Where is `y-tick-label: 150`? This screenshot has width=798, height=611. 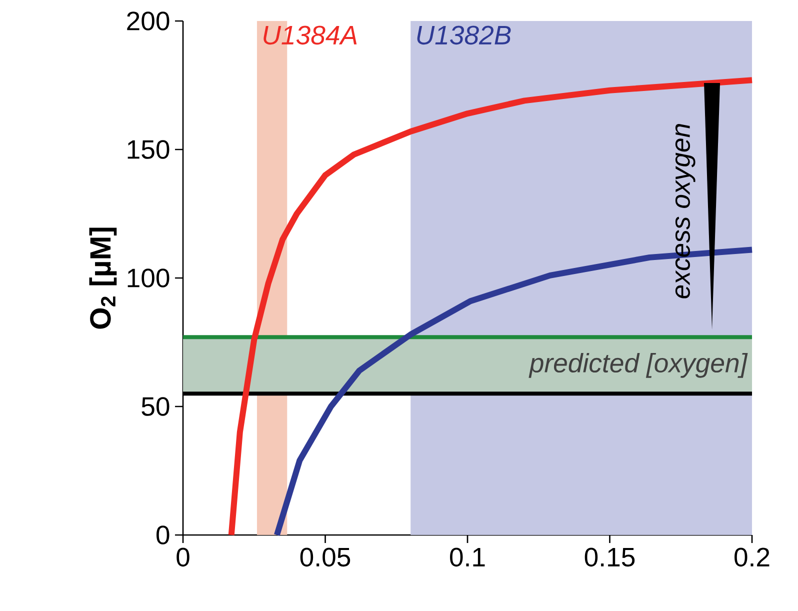
y-tick-label: 150 is located at coordinates (149, 149).